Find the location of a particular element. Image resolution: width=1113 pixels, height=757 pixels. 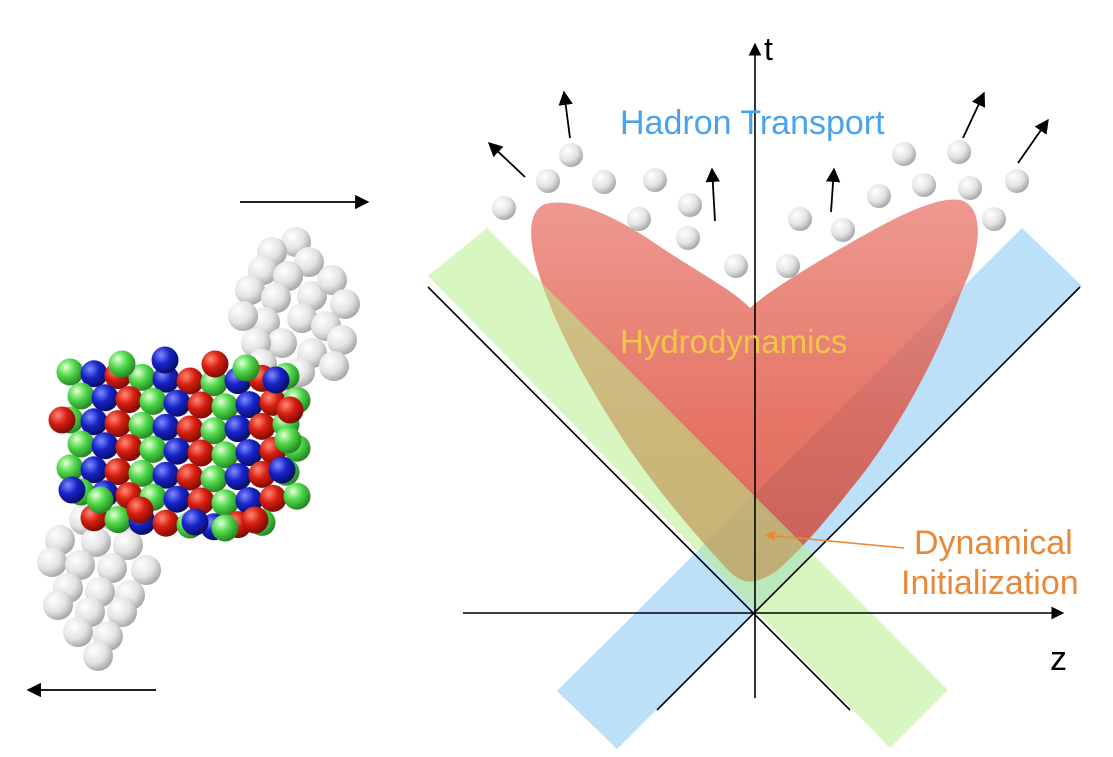

colliding-nucleons is located at coordinates (179, 444).